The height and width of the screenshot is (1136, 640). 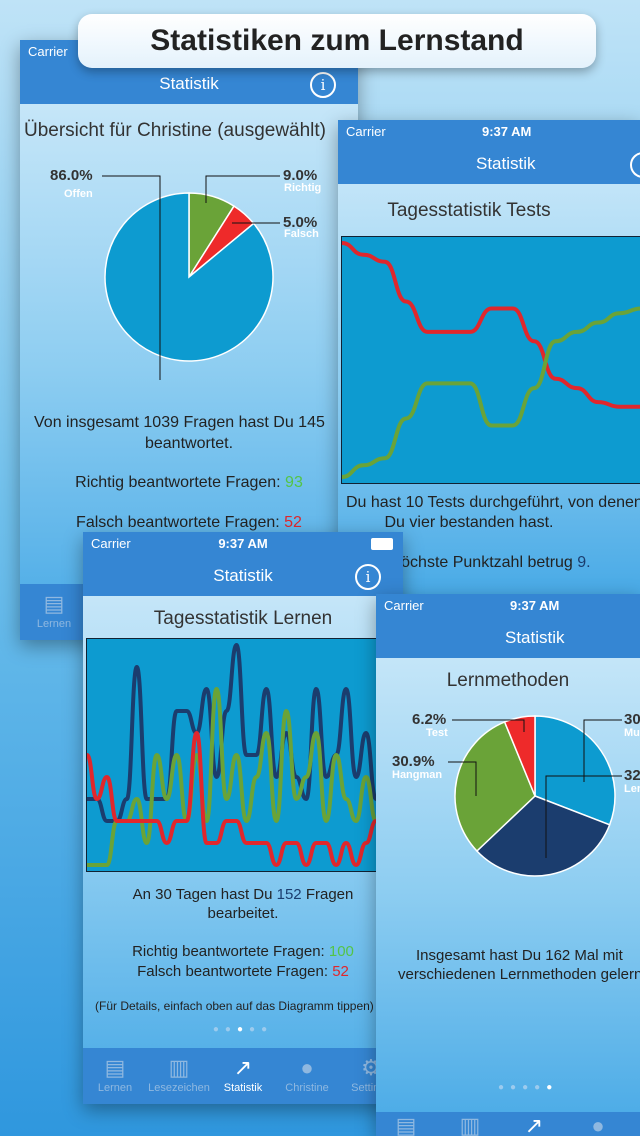 I want to click on tab-christine: ● Christine, so click(x=307, y=1074).